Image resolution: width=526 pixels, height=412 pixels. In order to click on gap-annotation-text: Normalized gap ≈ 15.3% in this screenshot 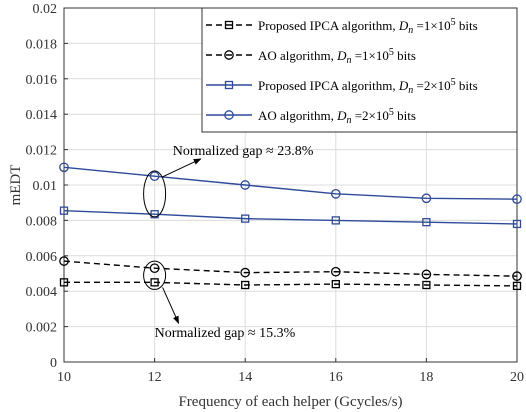, I will do `click(225, 333)`.